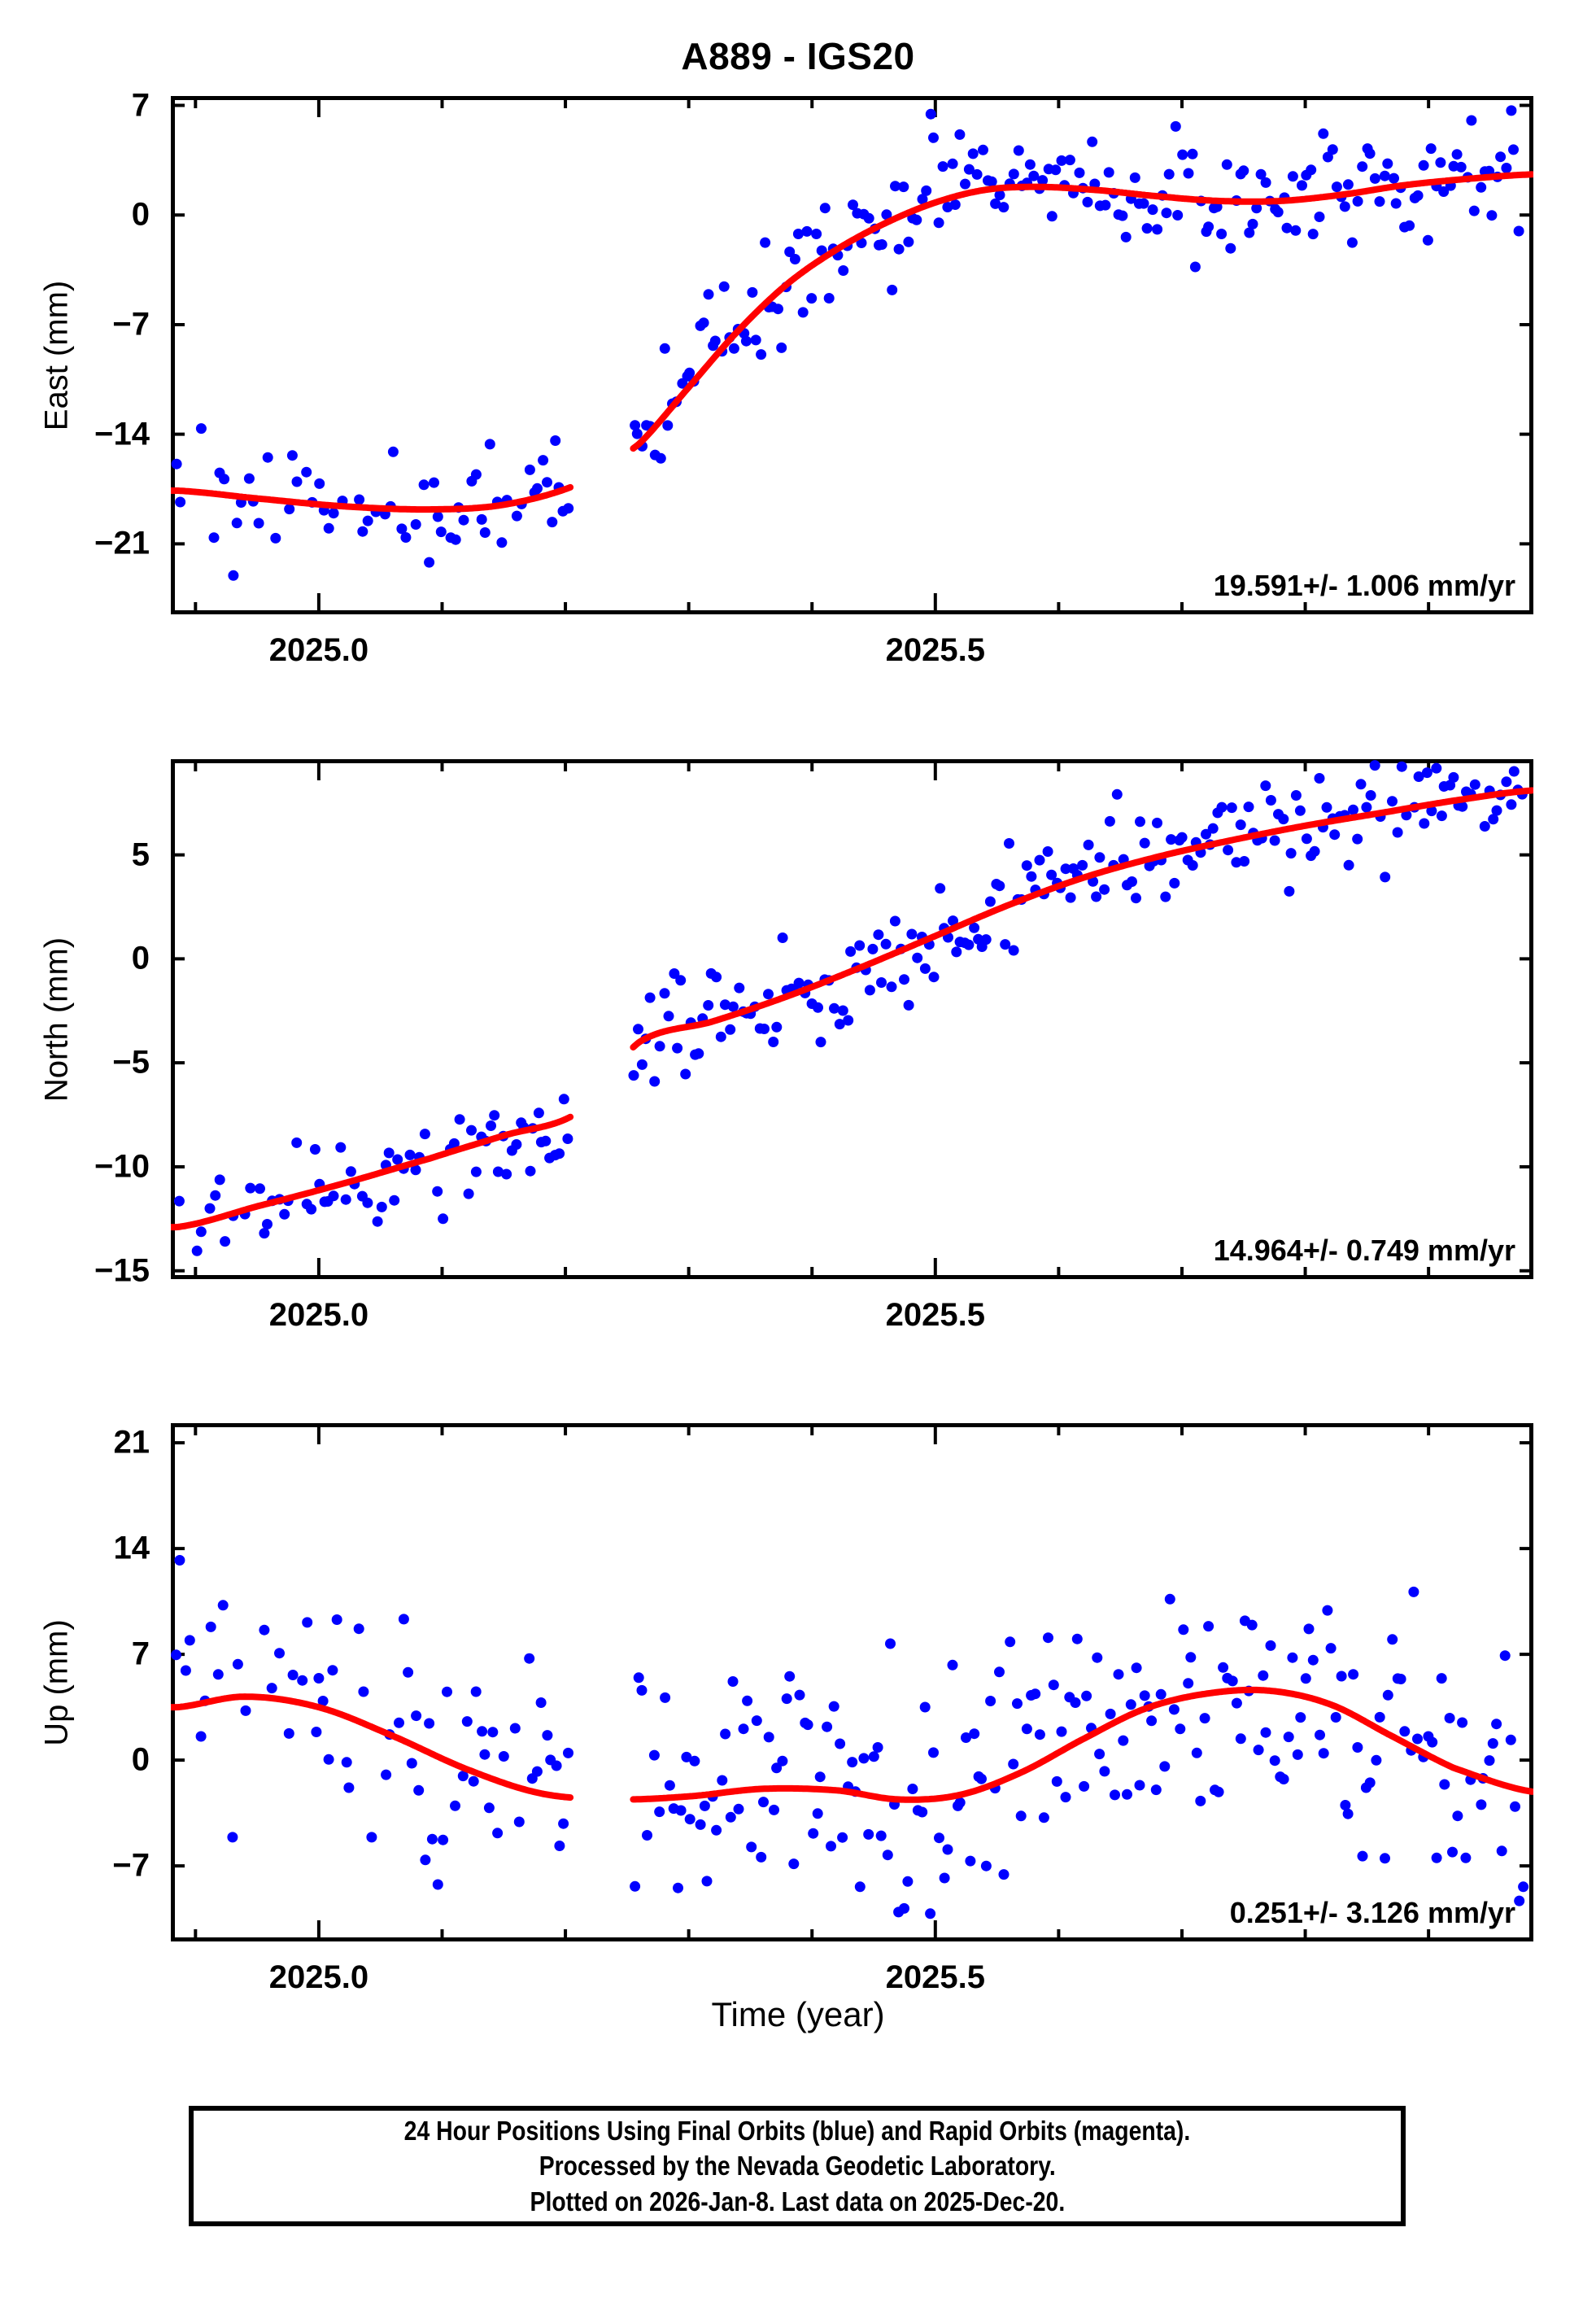 Image resolution: width=1596 pixels, height=2306 pixels. I want to click on y-axis-title: East (mm), so click(56, 355).